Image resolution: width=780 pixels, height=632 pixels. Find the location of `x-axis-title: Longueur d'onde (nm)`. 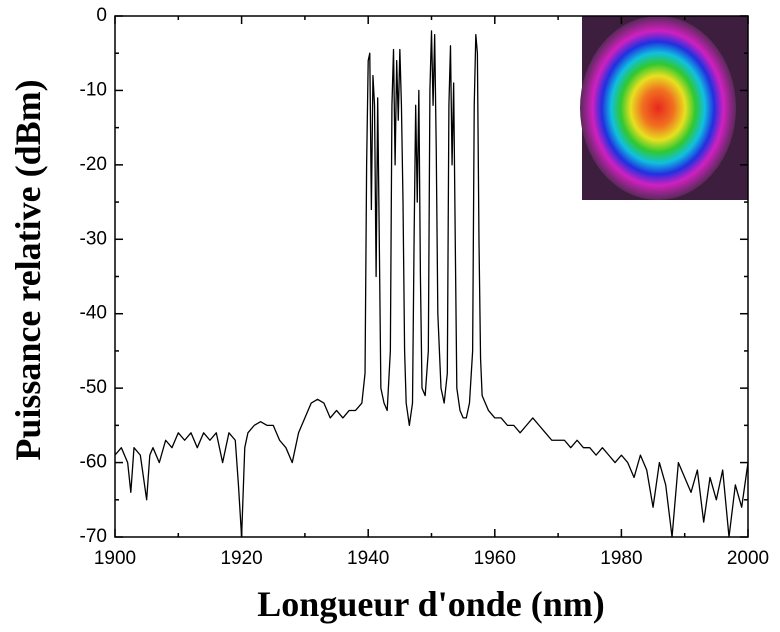

x-axis-title: Longueur d'onde (nm) is located at coordinates (430, 604).